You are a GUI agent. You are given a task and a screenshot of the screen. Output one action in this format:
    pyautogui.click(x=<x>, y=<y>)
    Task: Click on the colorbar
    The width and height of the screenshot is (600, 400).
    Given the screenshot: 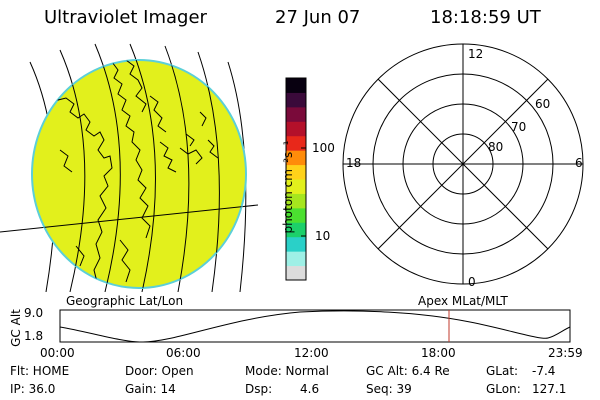 What is the action you would take?
    pyautogui.click(x=296, y=179)
    